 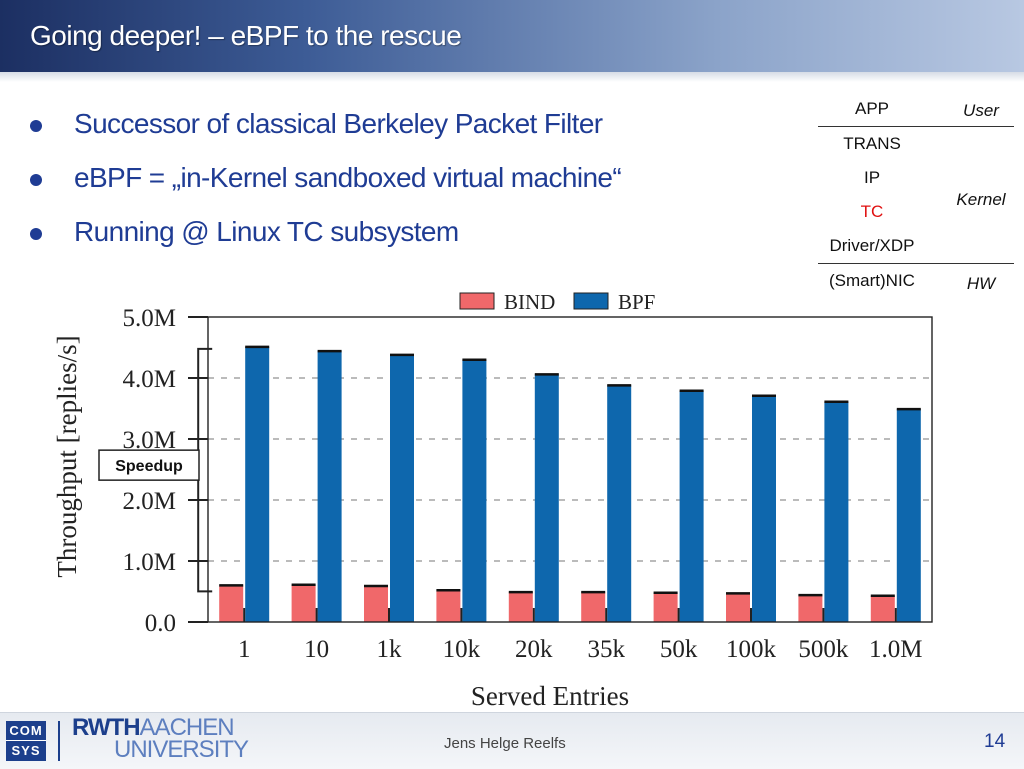 What do you see at coordinates (316, 649) in the screenshot?
I see `x-tick-label: 10` at bounding box center [316, 649].